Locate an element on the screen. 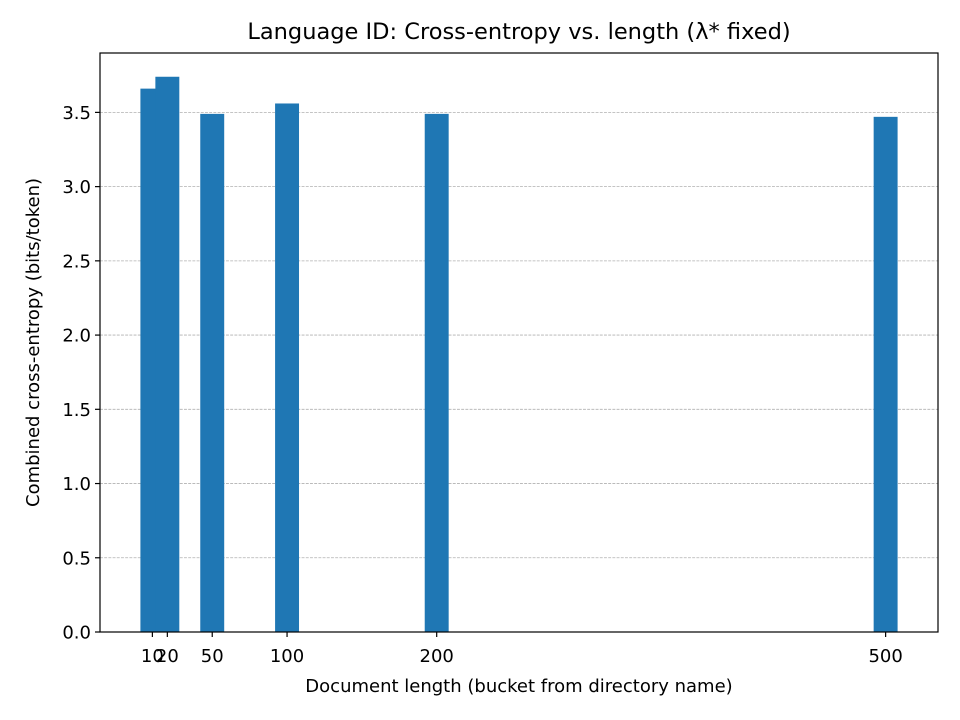 This screenshot has width=960, height=720. x-tick-label: 20 is located at coordinates (167, 656).